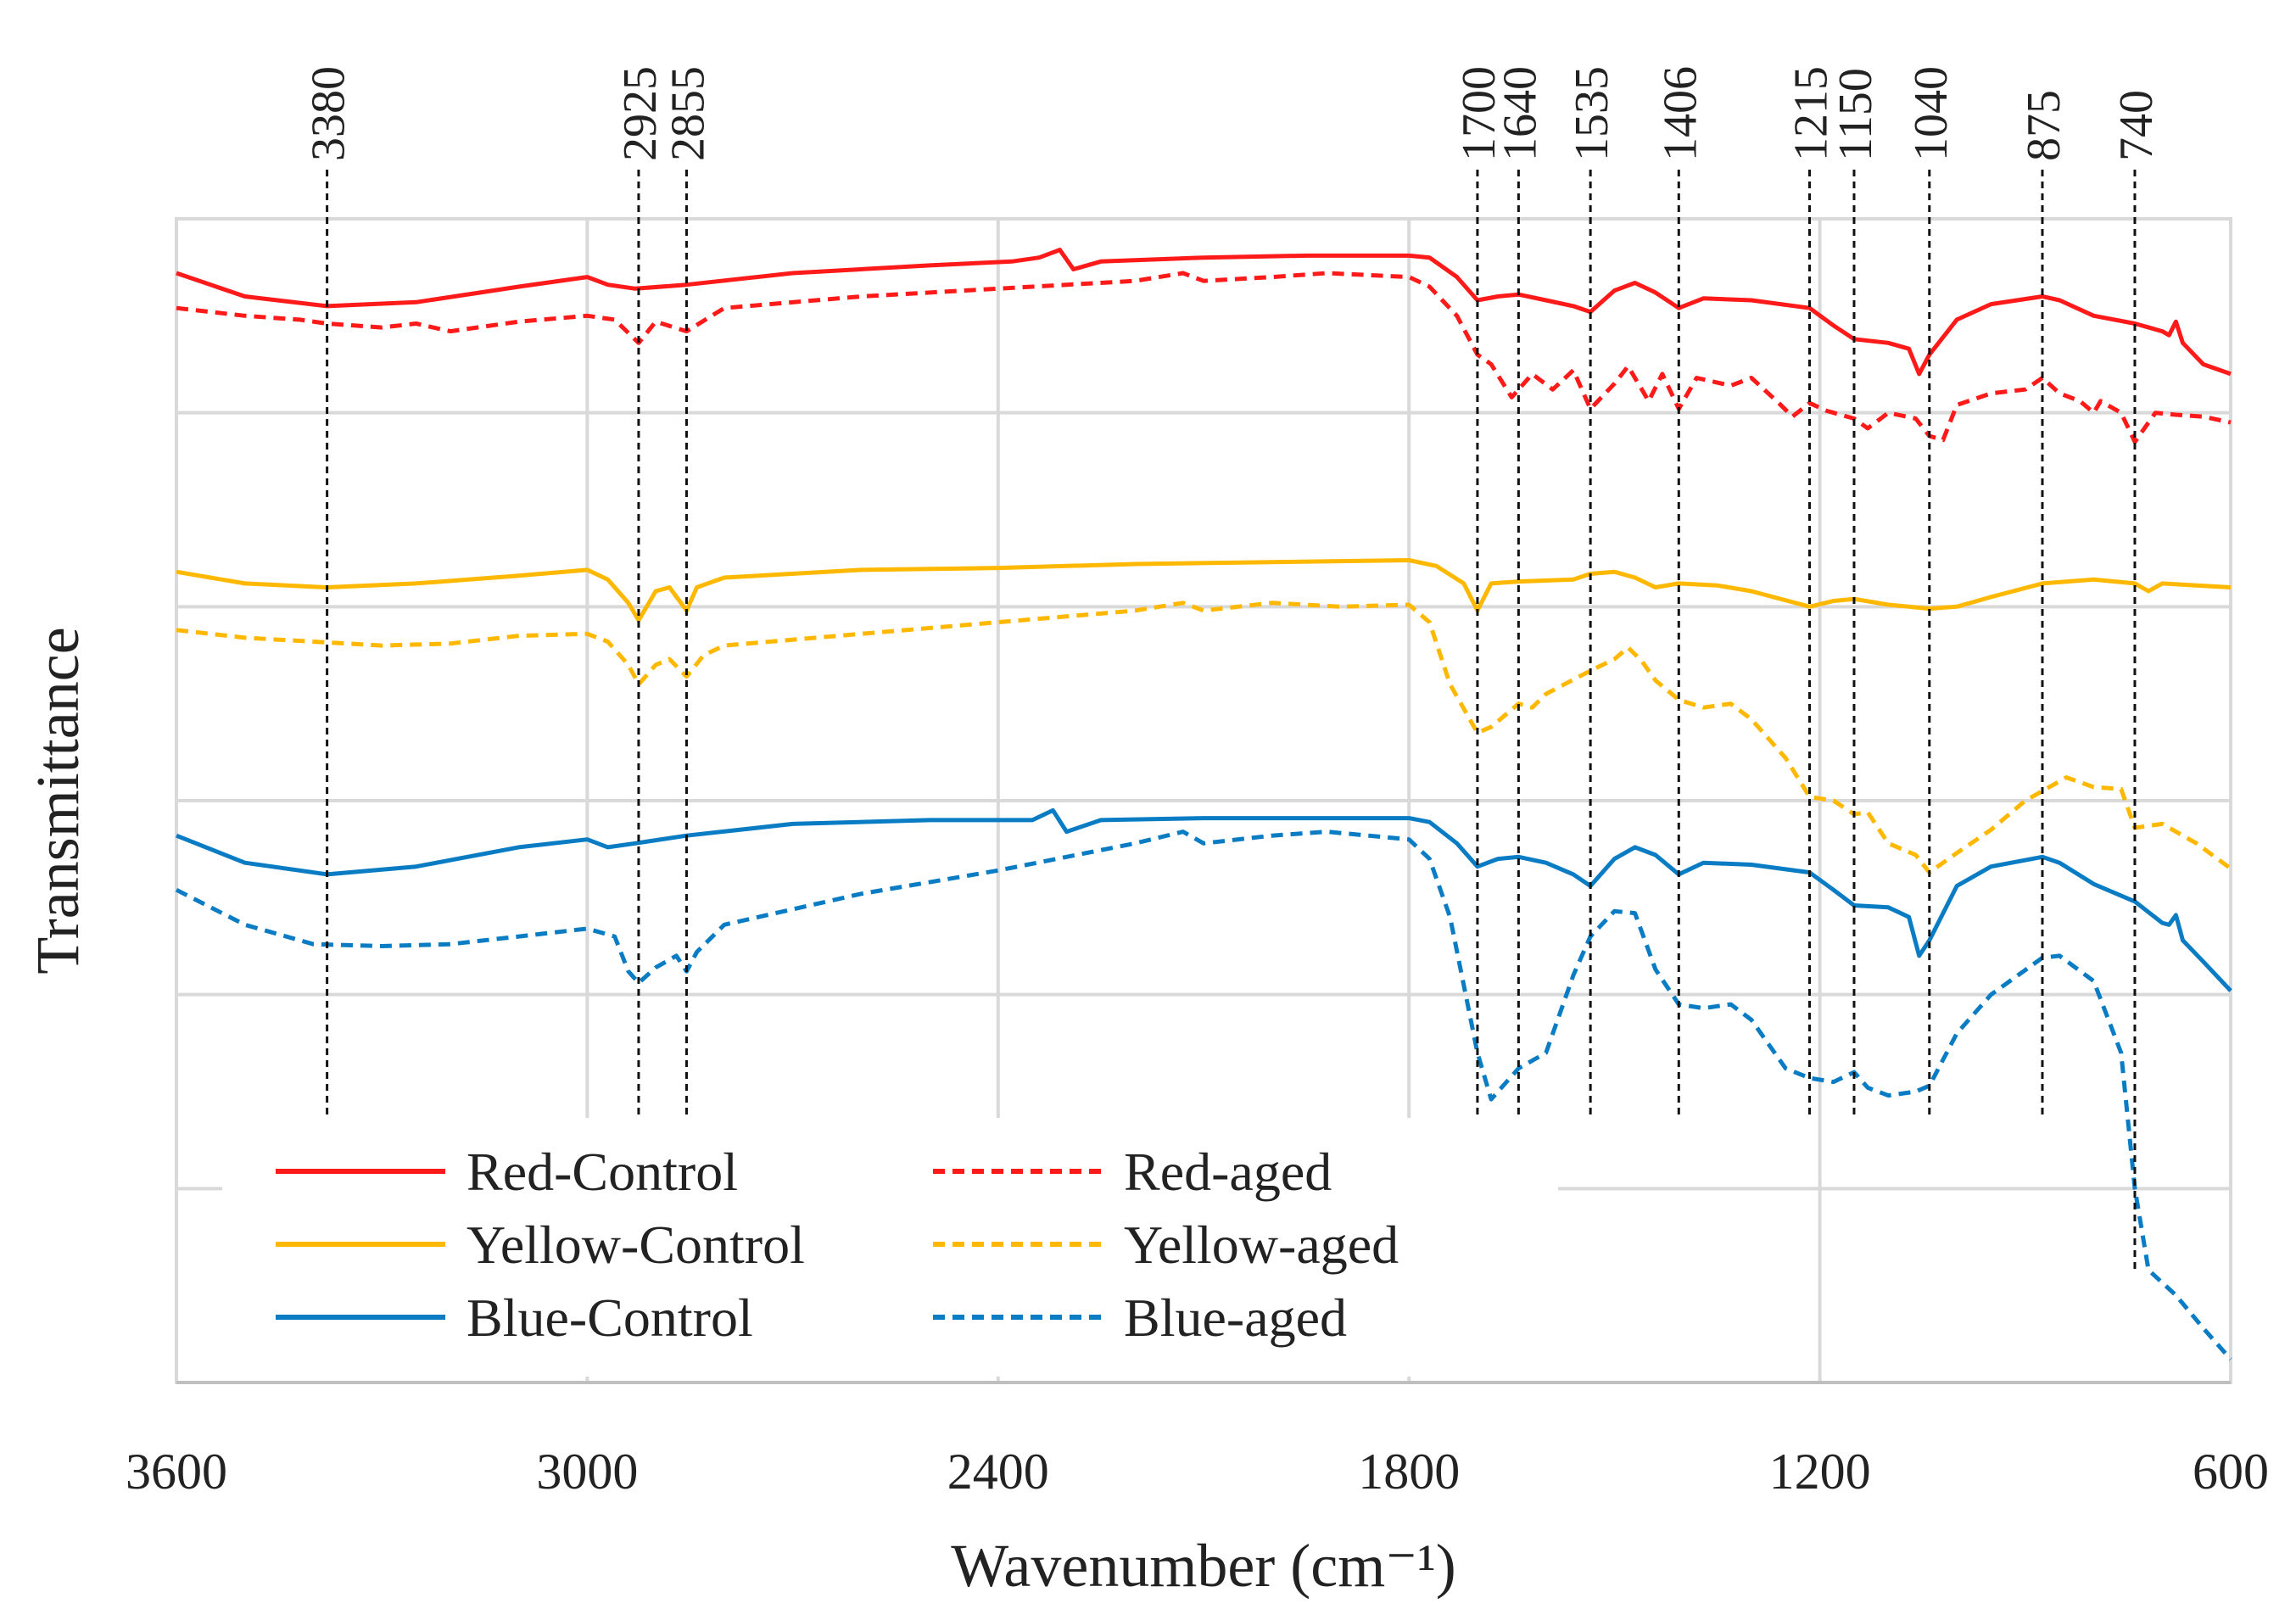 The width and height of the screenshot is (2296, 1620). Describe the element at coordinates (1811, 113) in the screenshot. I see `peak-label-1215: 1215` at that location.